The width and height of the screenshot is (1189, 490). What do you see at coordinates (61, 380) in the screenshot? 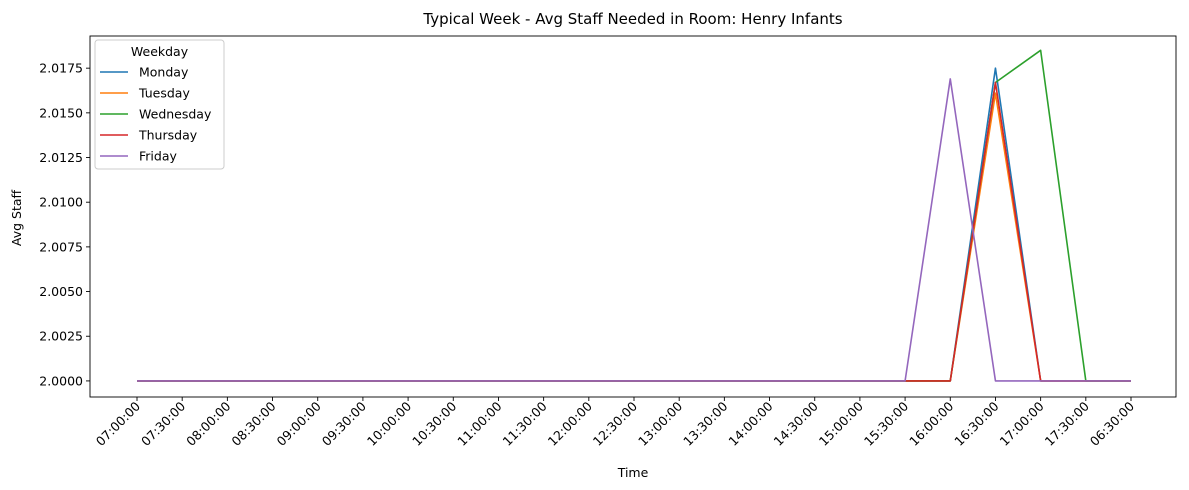
I see `y-tick-label: 2.0000` at bounding box center [61, 380].